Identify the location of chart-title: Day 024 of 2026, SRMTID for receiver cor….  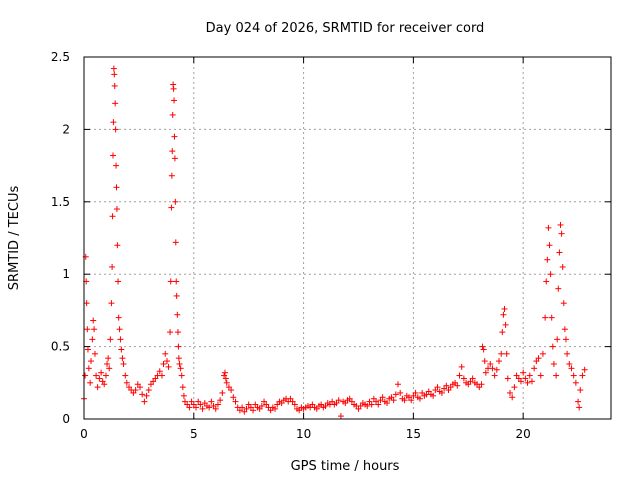
(345, 28).